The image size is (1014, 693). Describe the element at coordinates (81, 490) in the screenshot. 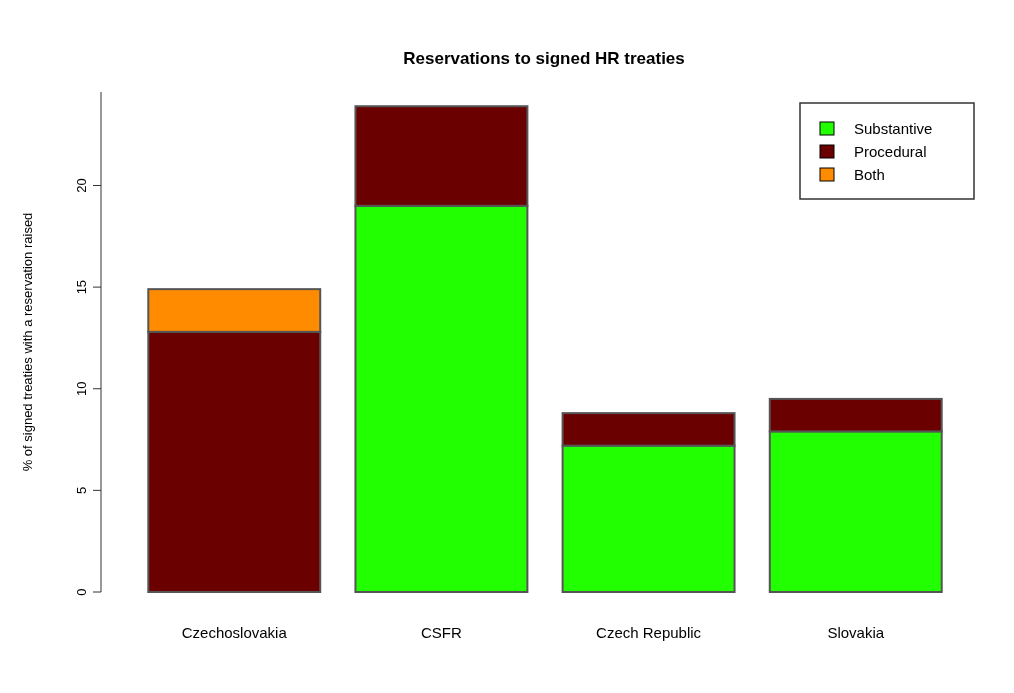

I see `y-tick-label: 5` at that location.